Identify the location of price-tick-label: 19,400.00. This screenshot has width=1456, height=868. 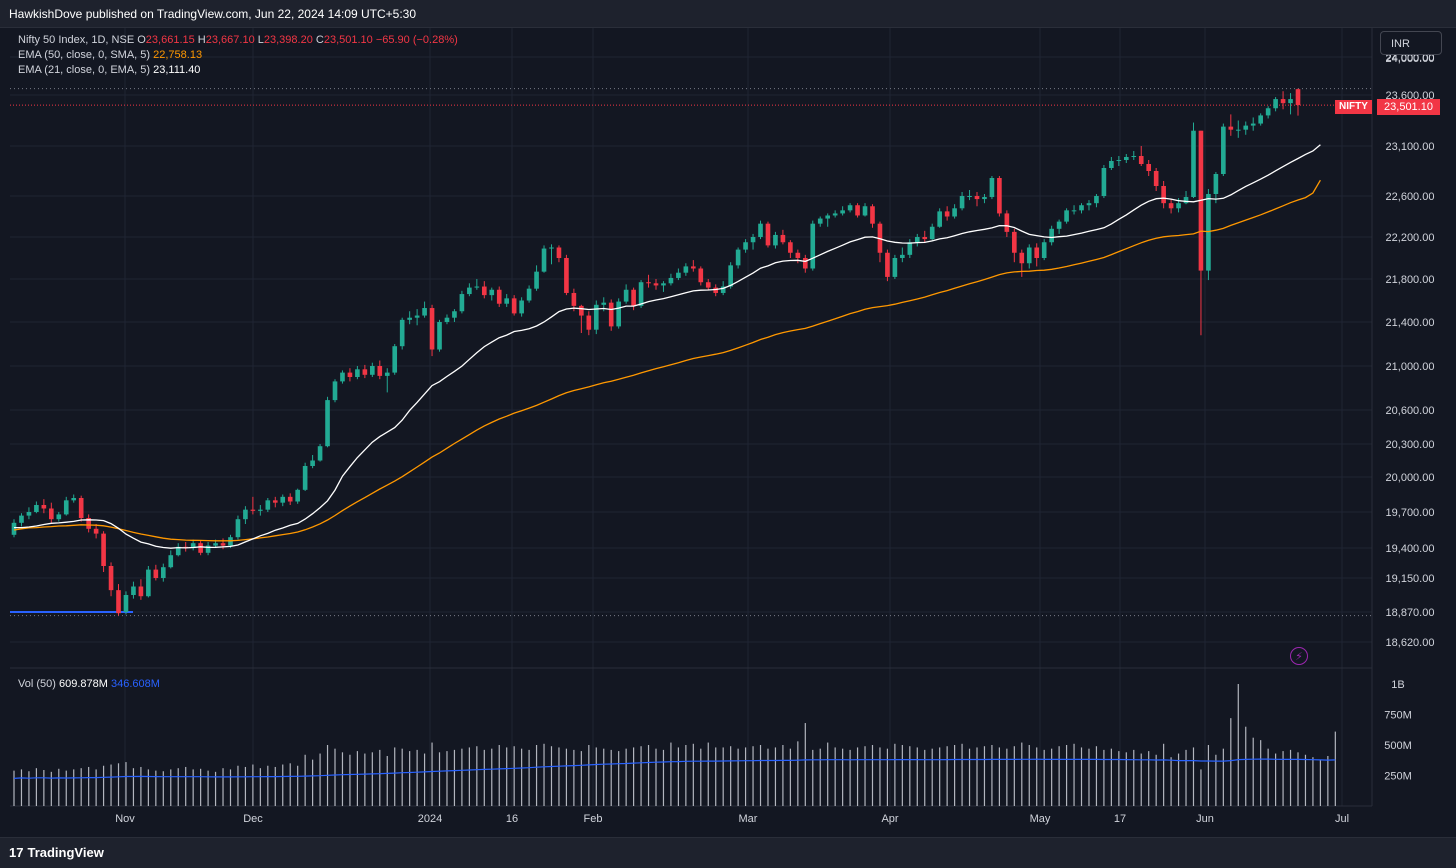
(1410, 549).